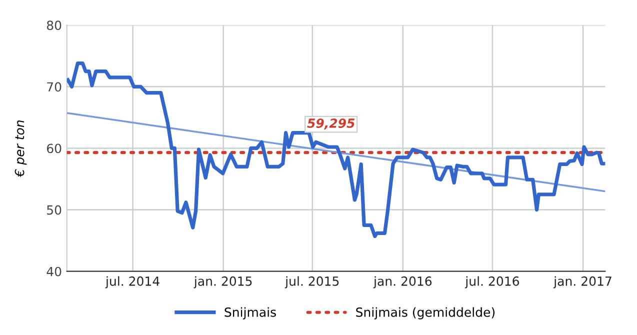  I want to click on legend-label: Snijmais (gemiddelde), so click(425, 313).